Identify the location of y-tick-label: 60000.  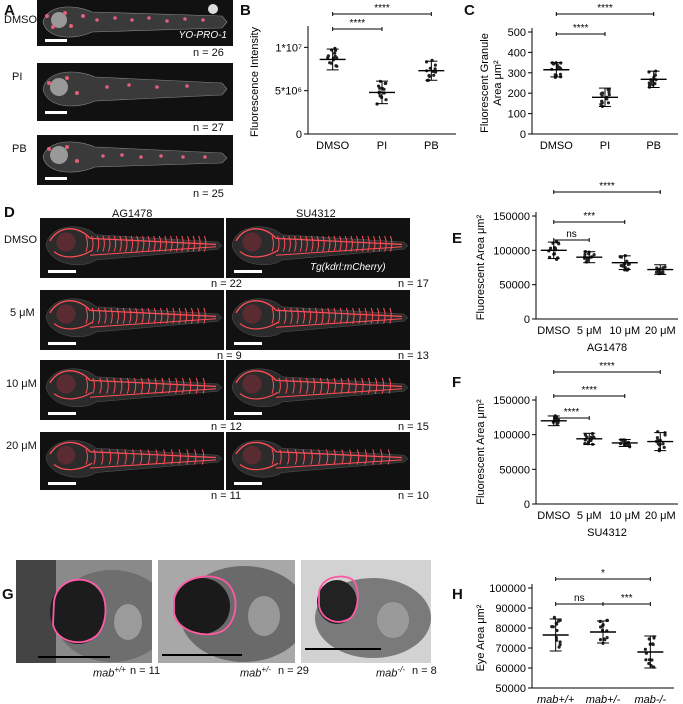
(510, 669).